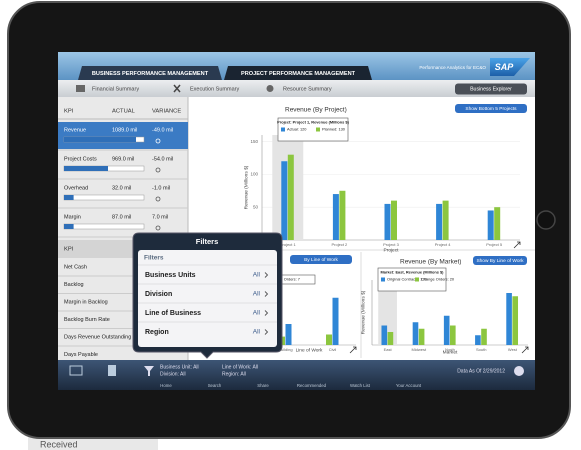 The image size is (581, 450). I want to click on subtab: Resource Summary, so click(307, 89).